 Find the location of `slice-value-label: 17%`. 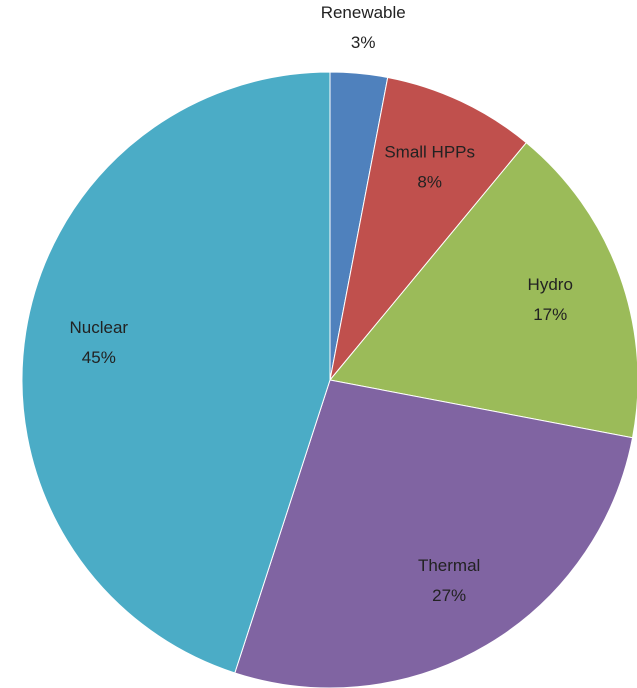

slice-value-label: 17% is located at coordinates (550, 314).